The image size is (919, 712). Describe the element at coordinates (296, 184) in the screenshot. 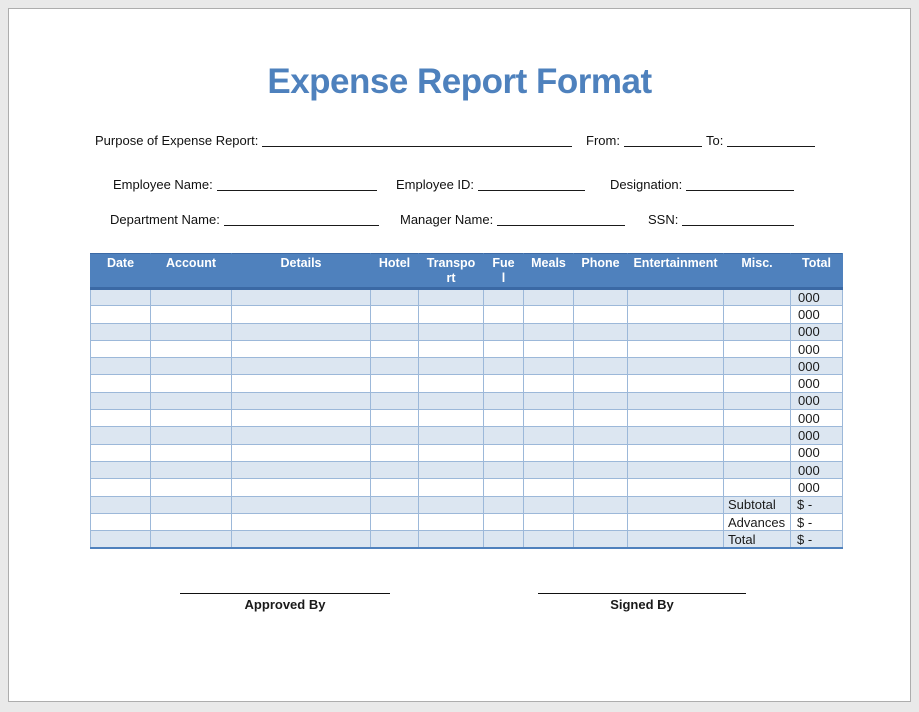

I see `employee-name-blank-line` at that location.